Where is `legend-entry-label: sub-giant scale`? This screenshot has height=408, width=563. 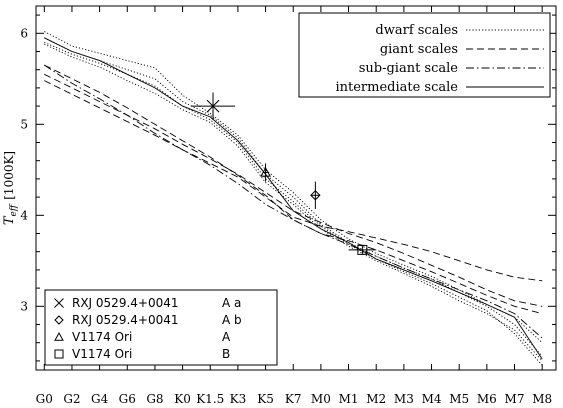 legend-entry-label: sub-giant scale is located at coordinates (409, 68).